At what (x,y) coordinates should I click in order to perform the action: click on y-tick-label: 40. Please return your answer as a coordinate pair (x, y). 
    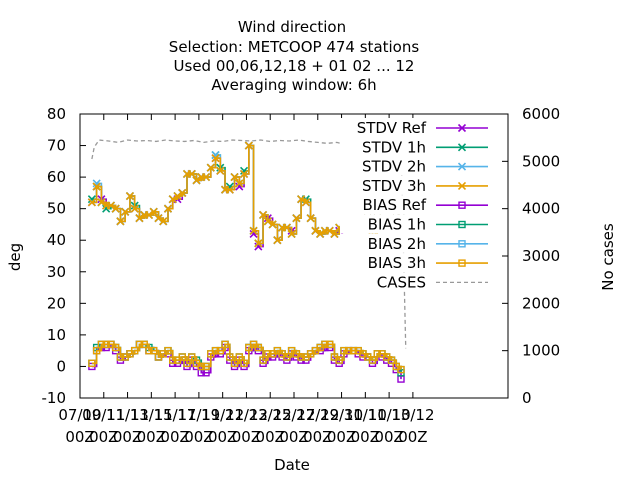
    Looking at the image, I should click on (56, 240).